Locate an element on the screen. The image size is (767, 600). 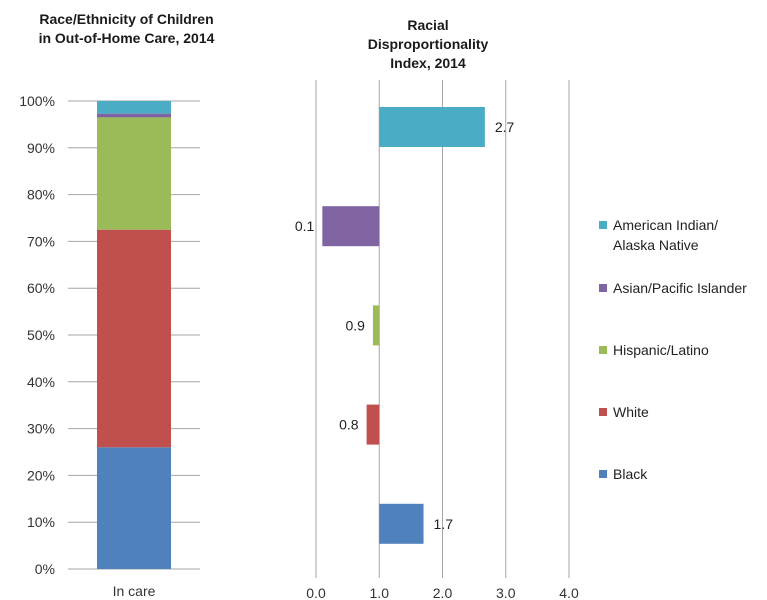
legend-swatch-hispanic-latino is located at coordinates (603, 350).